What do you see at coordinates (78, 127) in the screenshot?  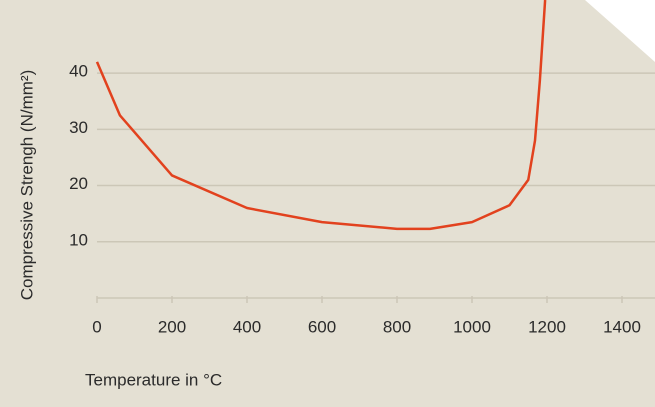 I see `y-tick-label: 30` at bounding box center [78, 127].